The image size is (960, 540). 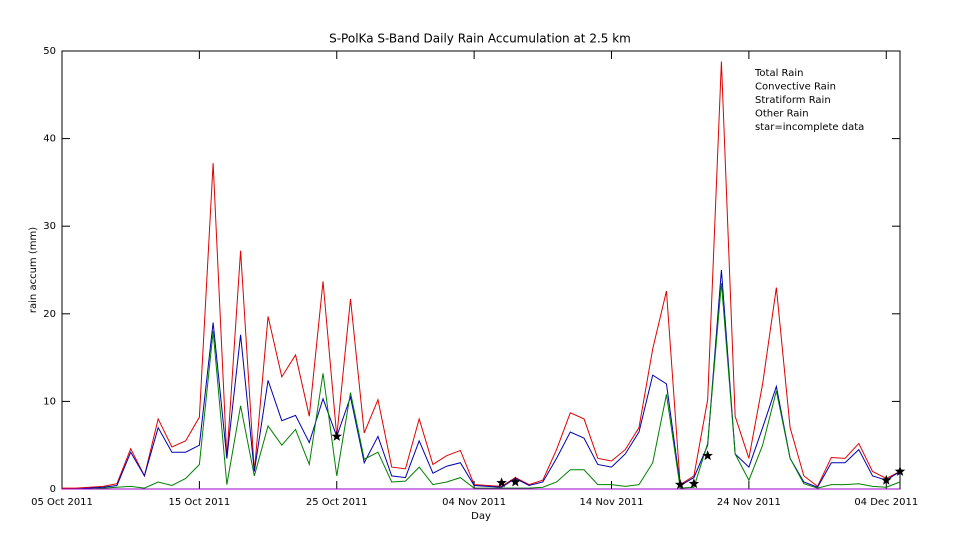 I want to click on legend-entry: Other Rain, so click(x=782, y=114).